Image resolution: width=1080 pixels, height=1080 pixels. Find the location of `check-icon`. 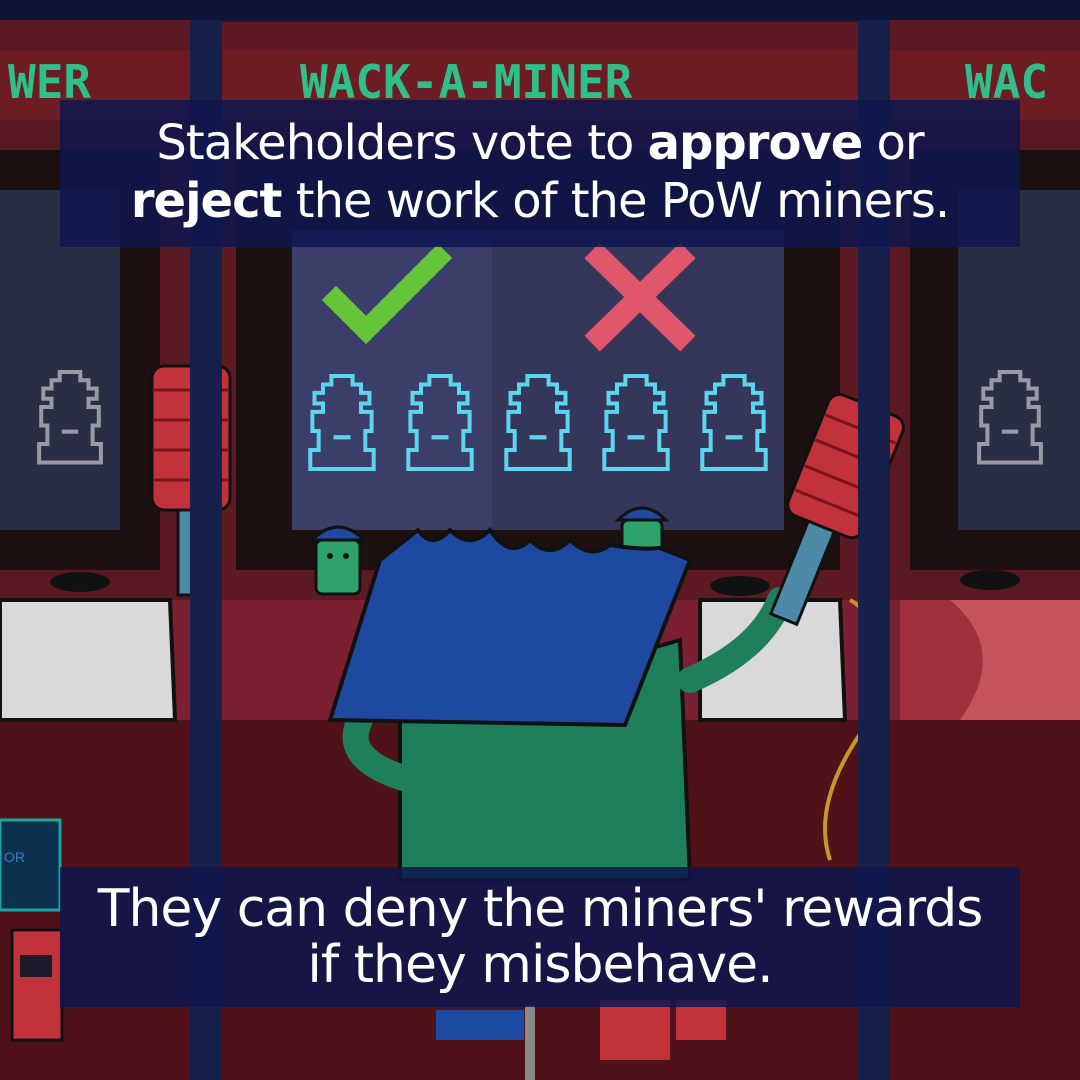

check-icon is located at coordinates (387, 294).